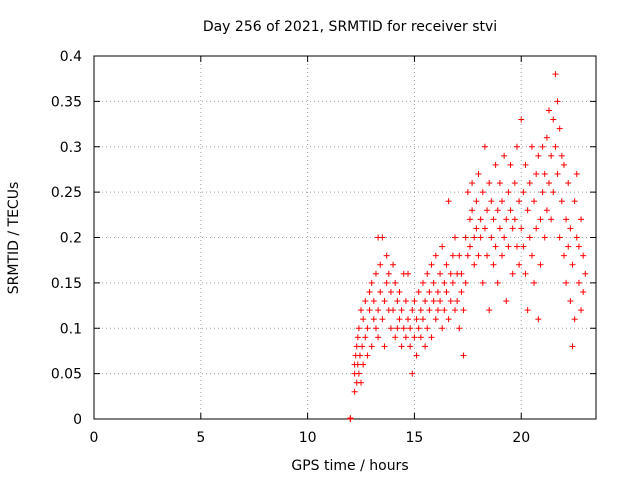 The width and height of the screenshot is (640, 480). I want to click on x-tick-label: 0, so click(94, 438).